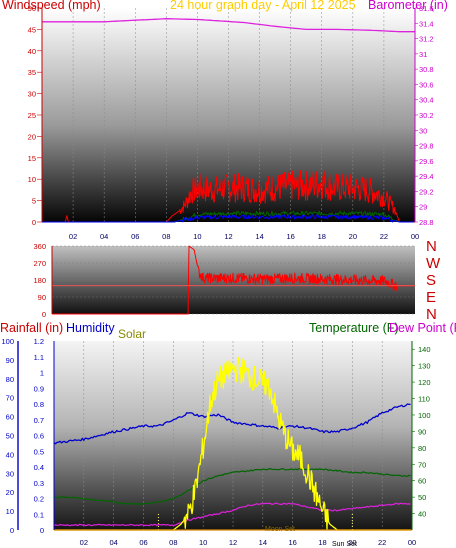  I want to click on wind-direction-line, so click(233, 280).